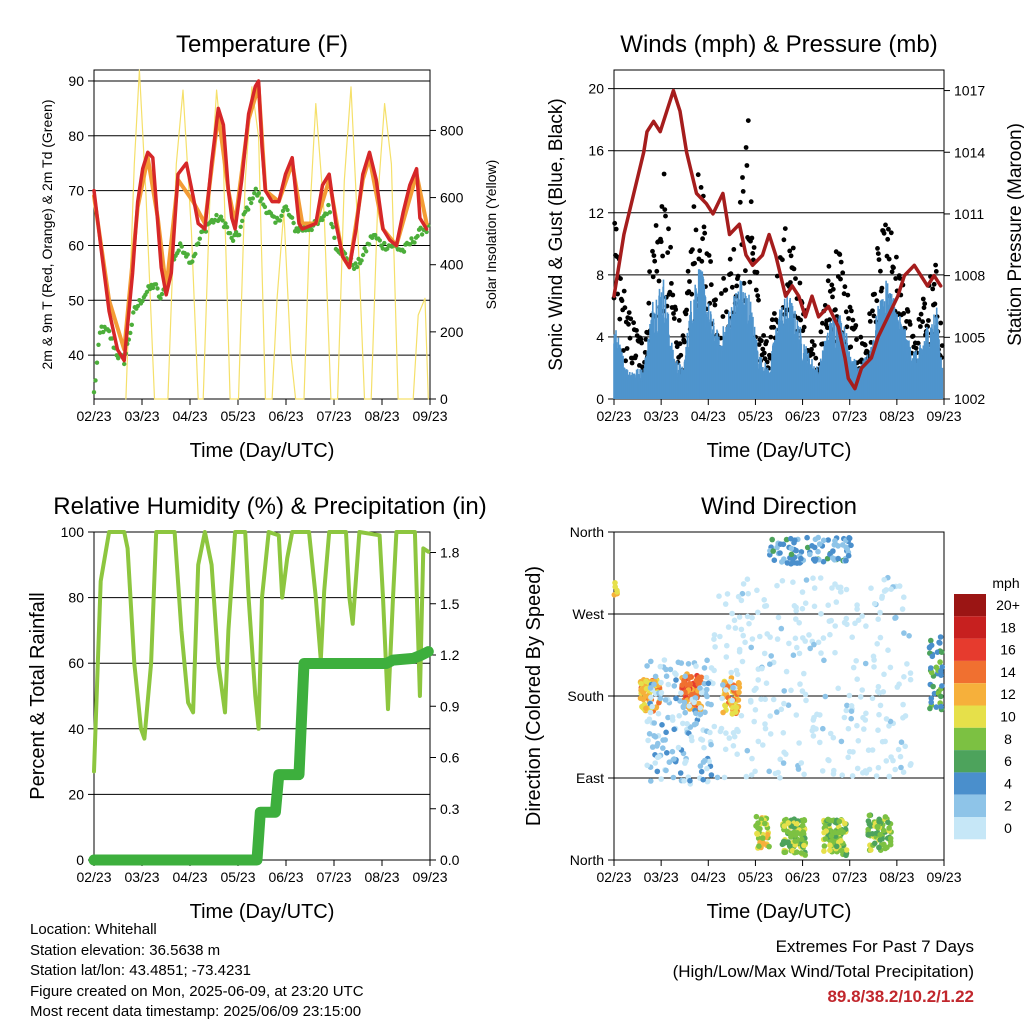 This screenshot has width=1024, height=1024. What do you see at coordinates (452, 130) in the screenshot?
I see `chart1-y2tick-label: 800` at bounding box center [452, 130].